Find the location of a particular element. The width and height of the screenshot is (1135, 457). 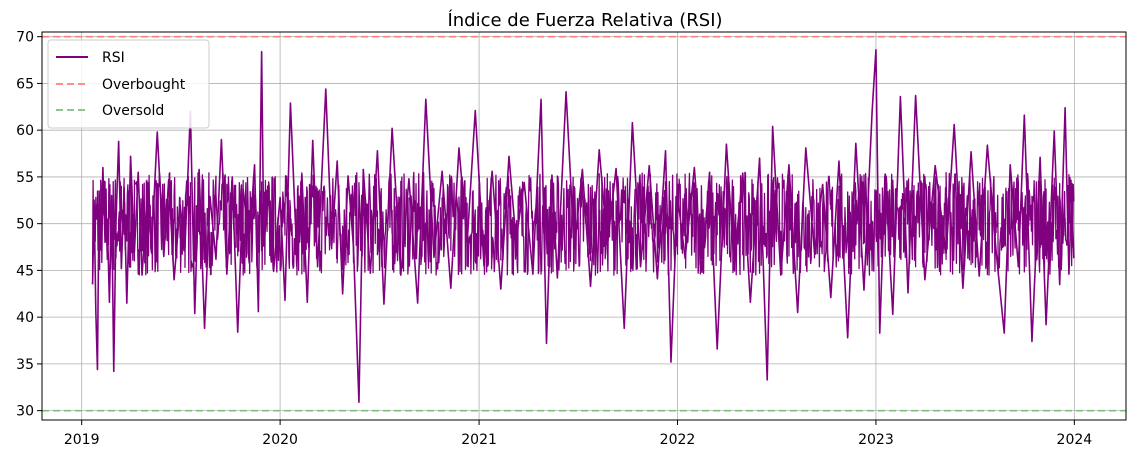

x-tick-label: 2024 is located at coordinates (1075, 440).